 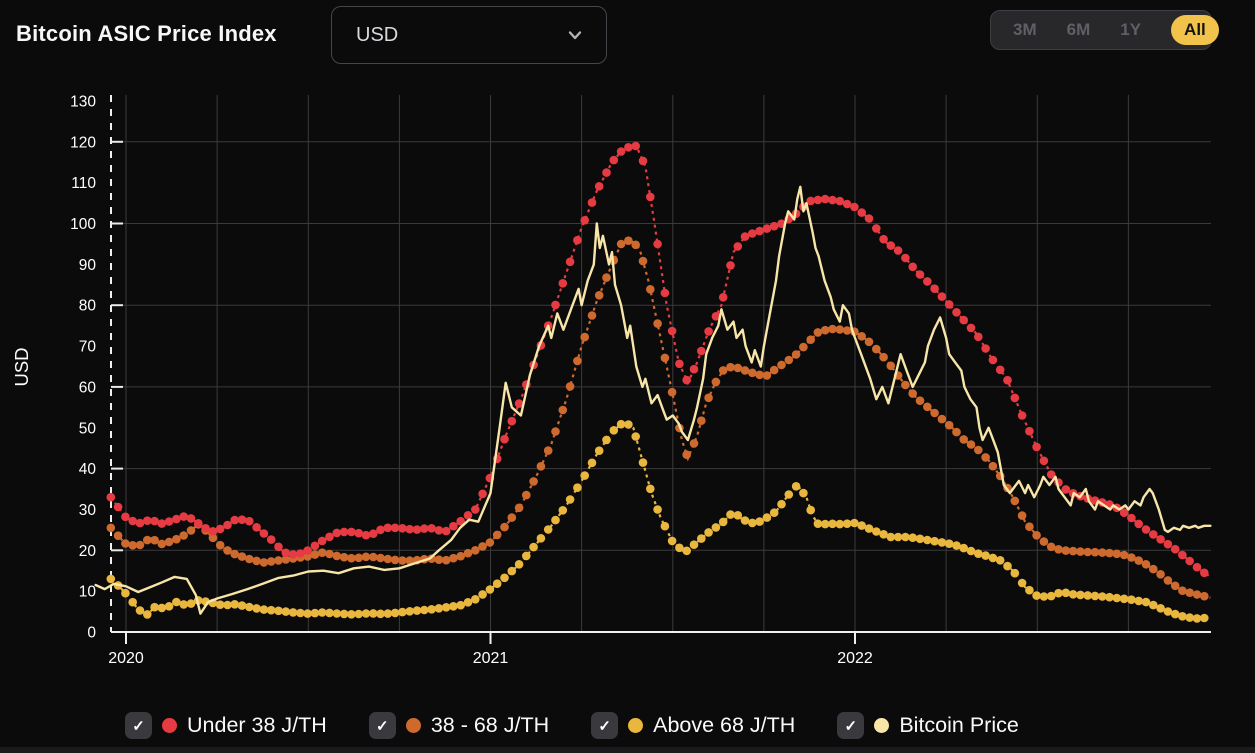 I want to click on series-dot-gold, so click(x=636, y=725).